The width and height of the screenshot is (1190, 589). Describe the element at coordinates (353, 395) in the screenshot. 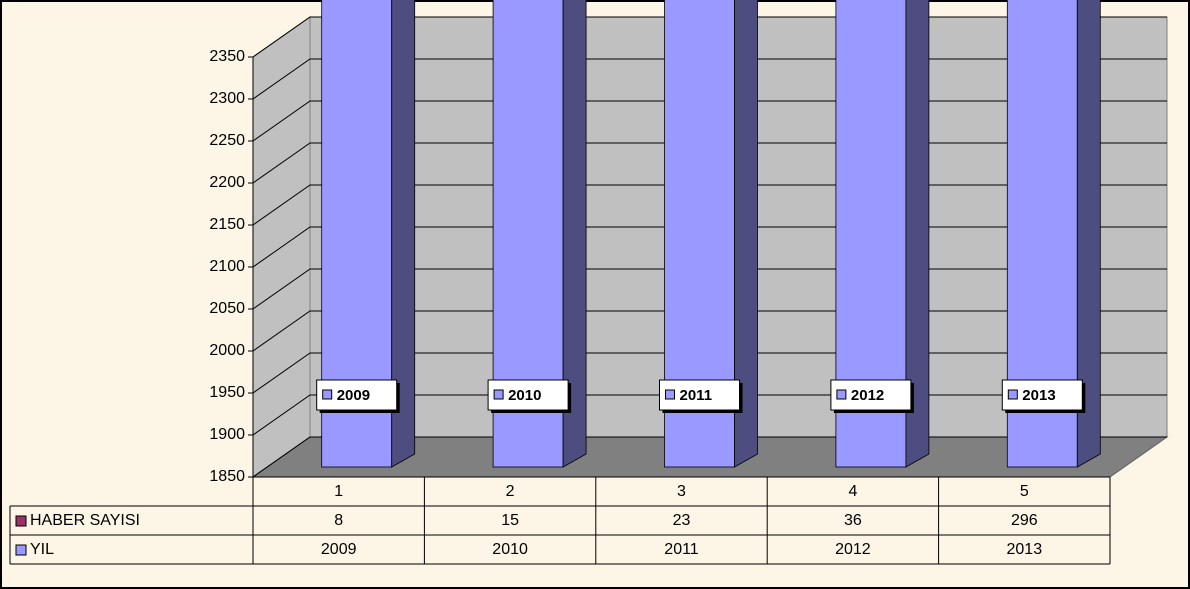

I see `data-label: 2009` at that location.